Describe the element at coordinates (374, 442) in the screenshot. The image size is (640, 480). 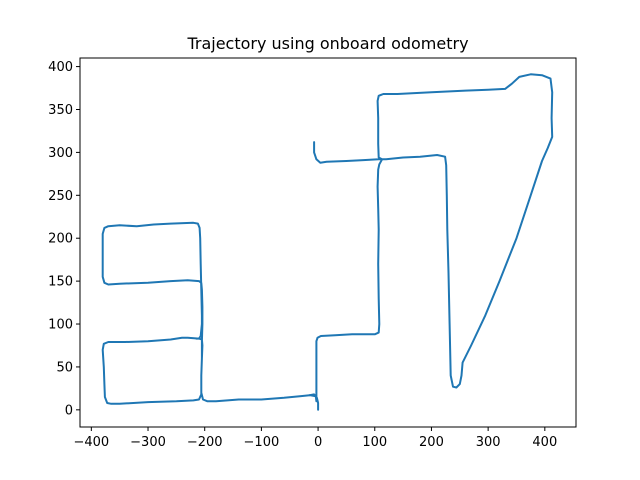
I see `x-tick-label: 100` at that location.